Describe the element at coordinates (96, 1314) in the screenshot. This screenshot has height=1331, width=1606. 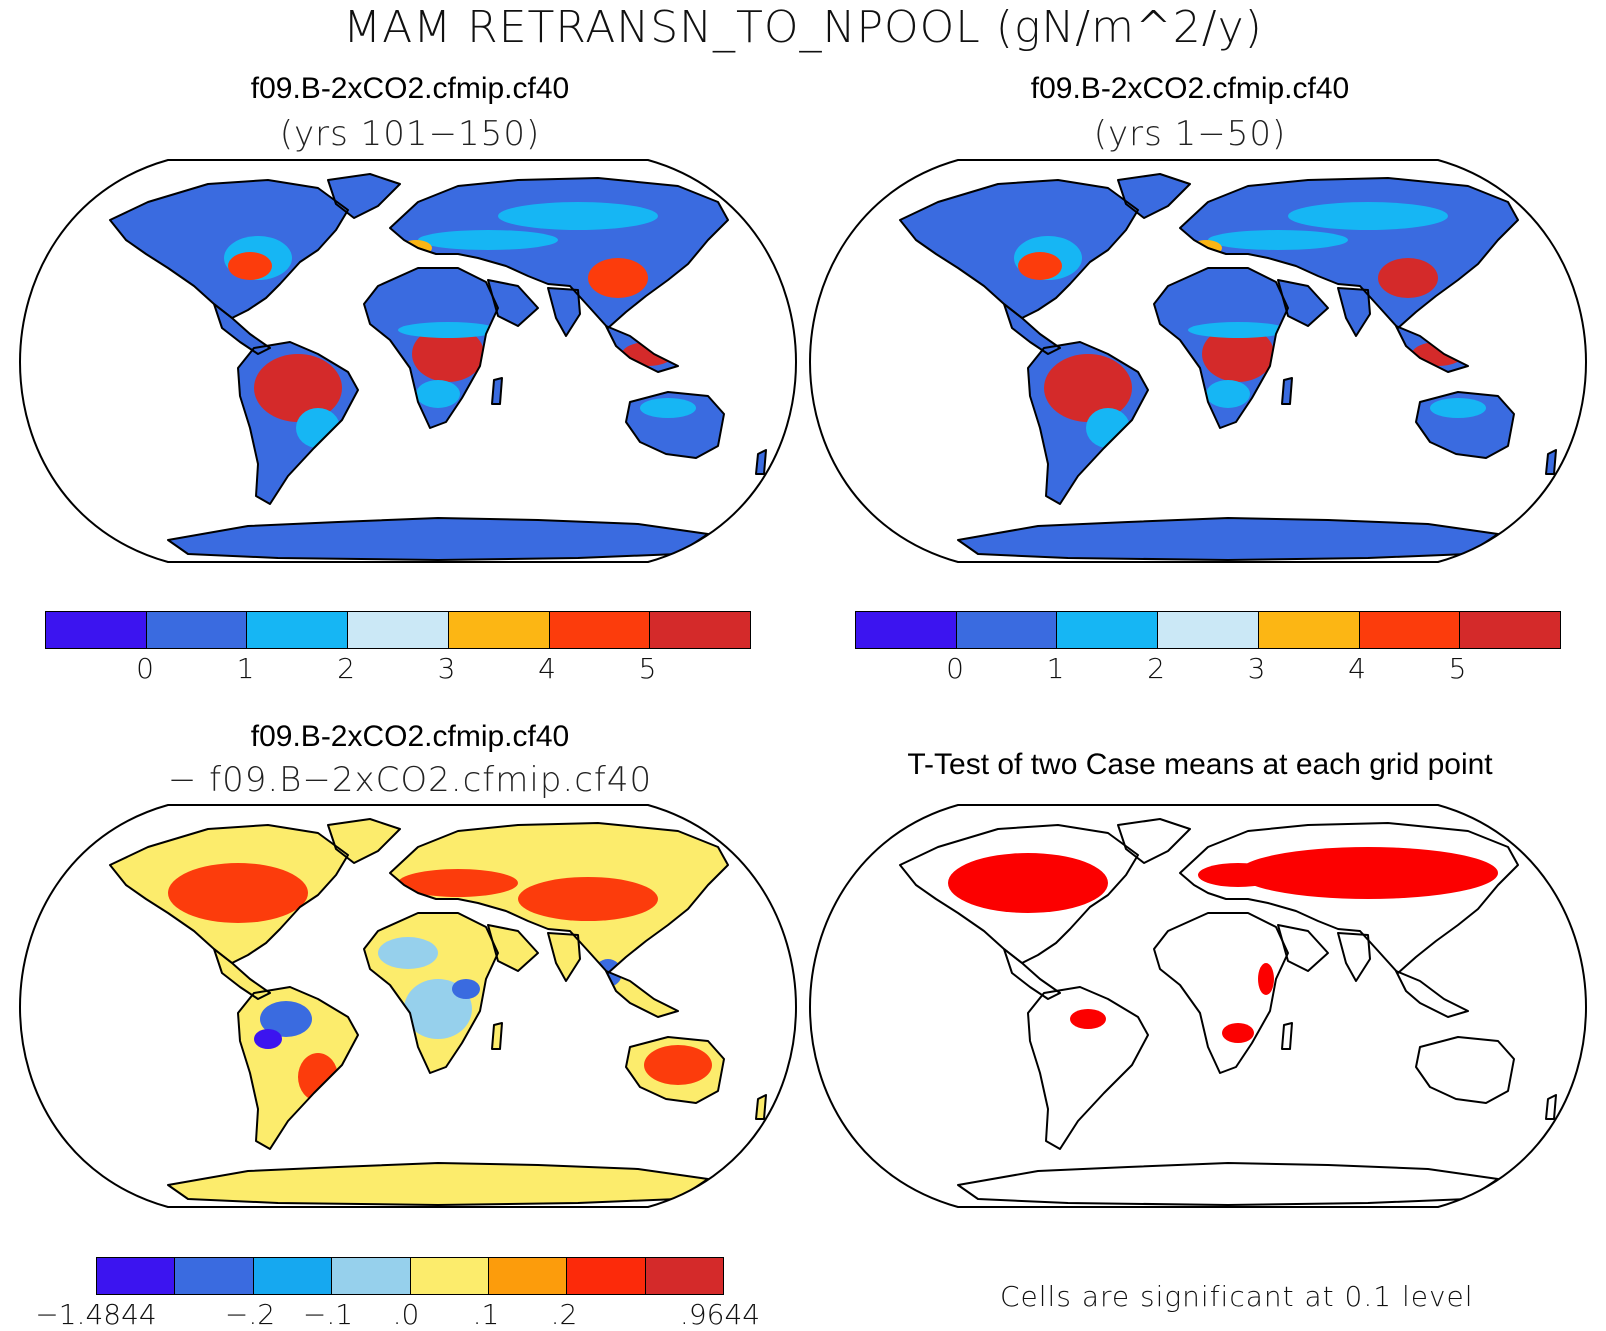
I see `colorbar-tick-label: −1.4844` at that location.